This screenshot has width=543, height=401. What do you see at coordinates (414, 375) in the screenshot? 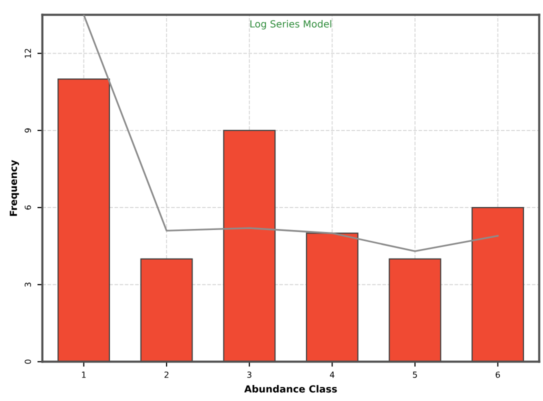
I see `x-tick-label: 5` at bounding box center [414, 375].